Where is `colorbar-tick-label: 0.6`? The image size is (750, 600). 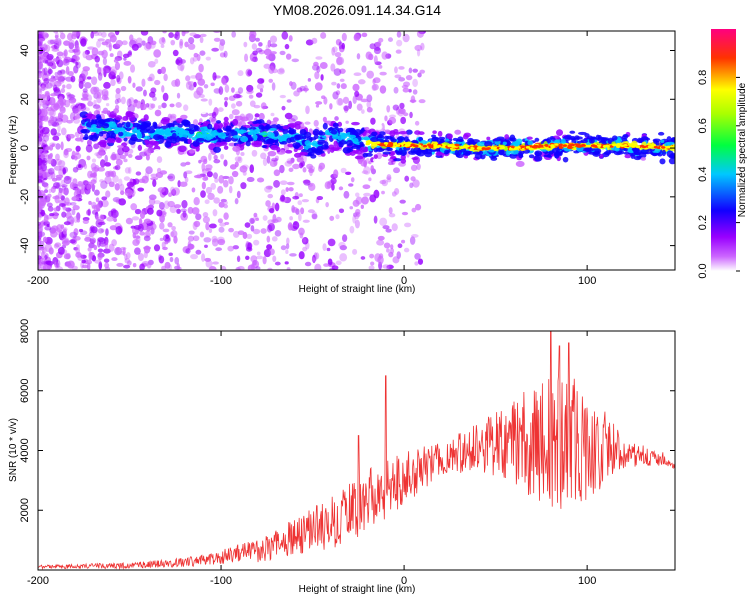
colorbar-tick-label: 0.6 is located at coordinates (703, 125).